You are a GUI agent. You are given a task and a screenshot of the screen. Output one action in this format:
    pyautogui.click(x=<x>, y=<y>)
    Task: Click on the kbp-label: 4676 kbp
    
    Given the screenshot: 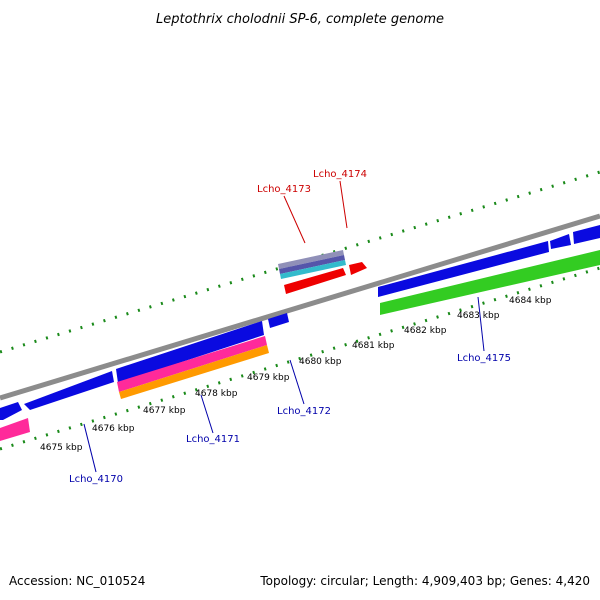 What is the action you would take?
    pyautogui.click(x=113, y=429)
    